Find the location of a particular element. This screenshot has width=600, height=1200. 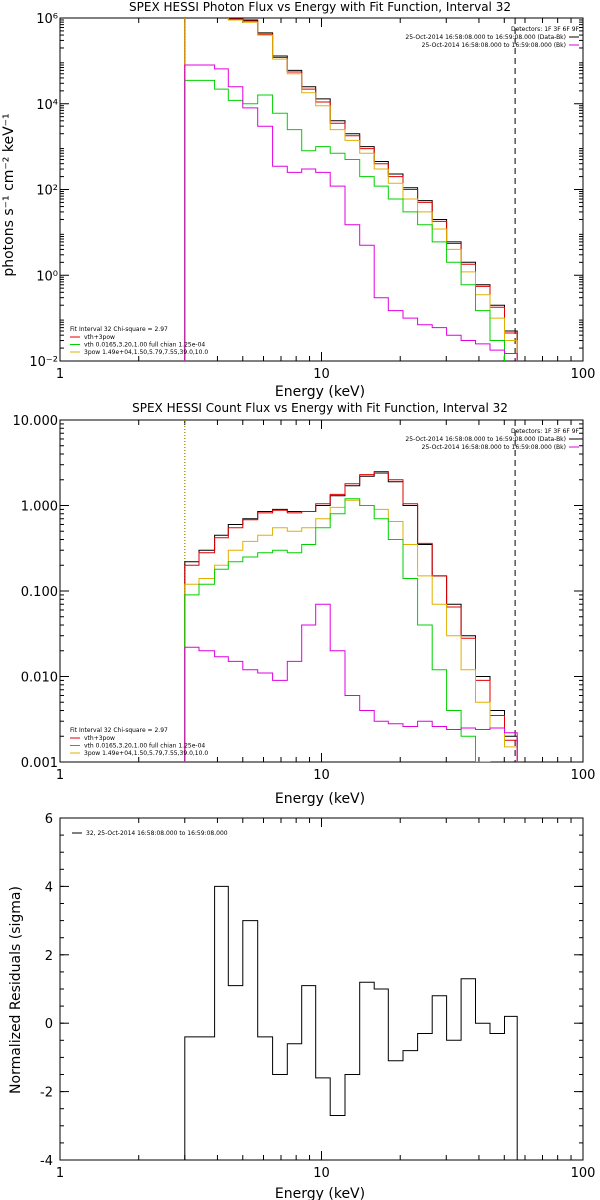

y-tick-label: 6 is located at coordinates (49, 819).